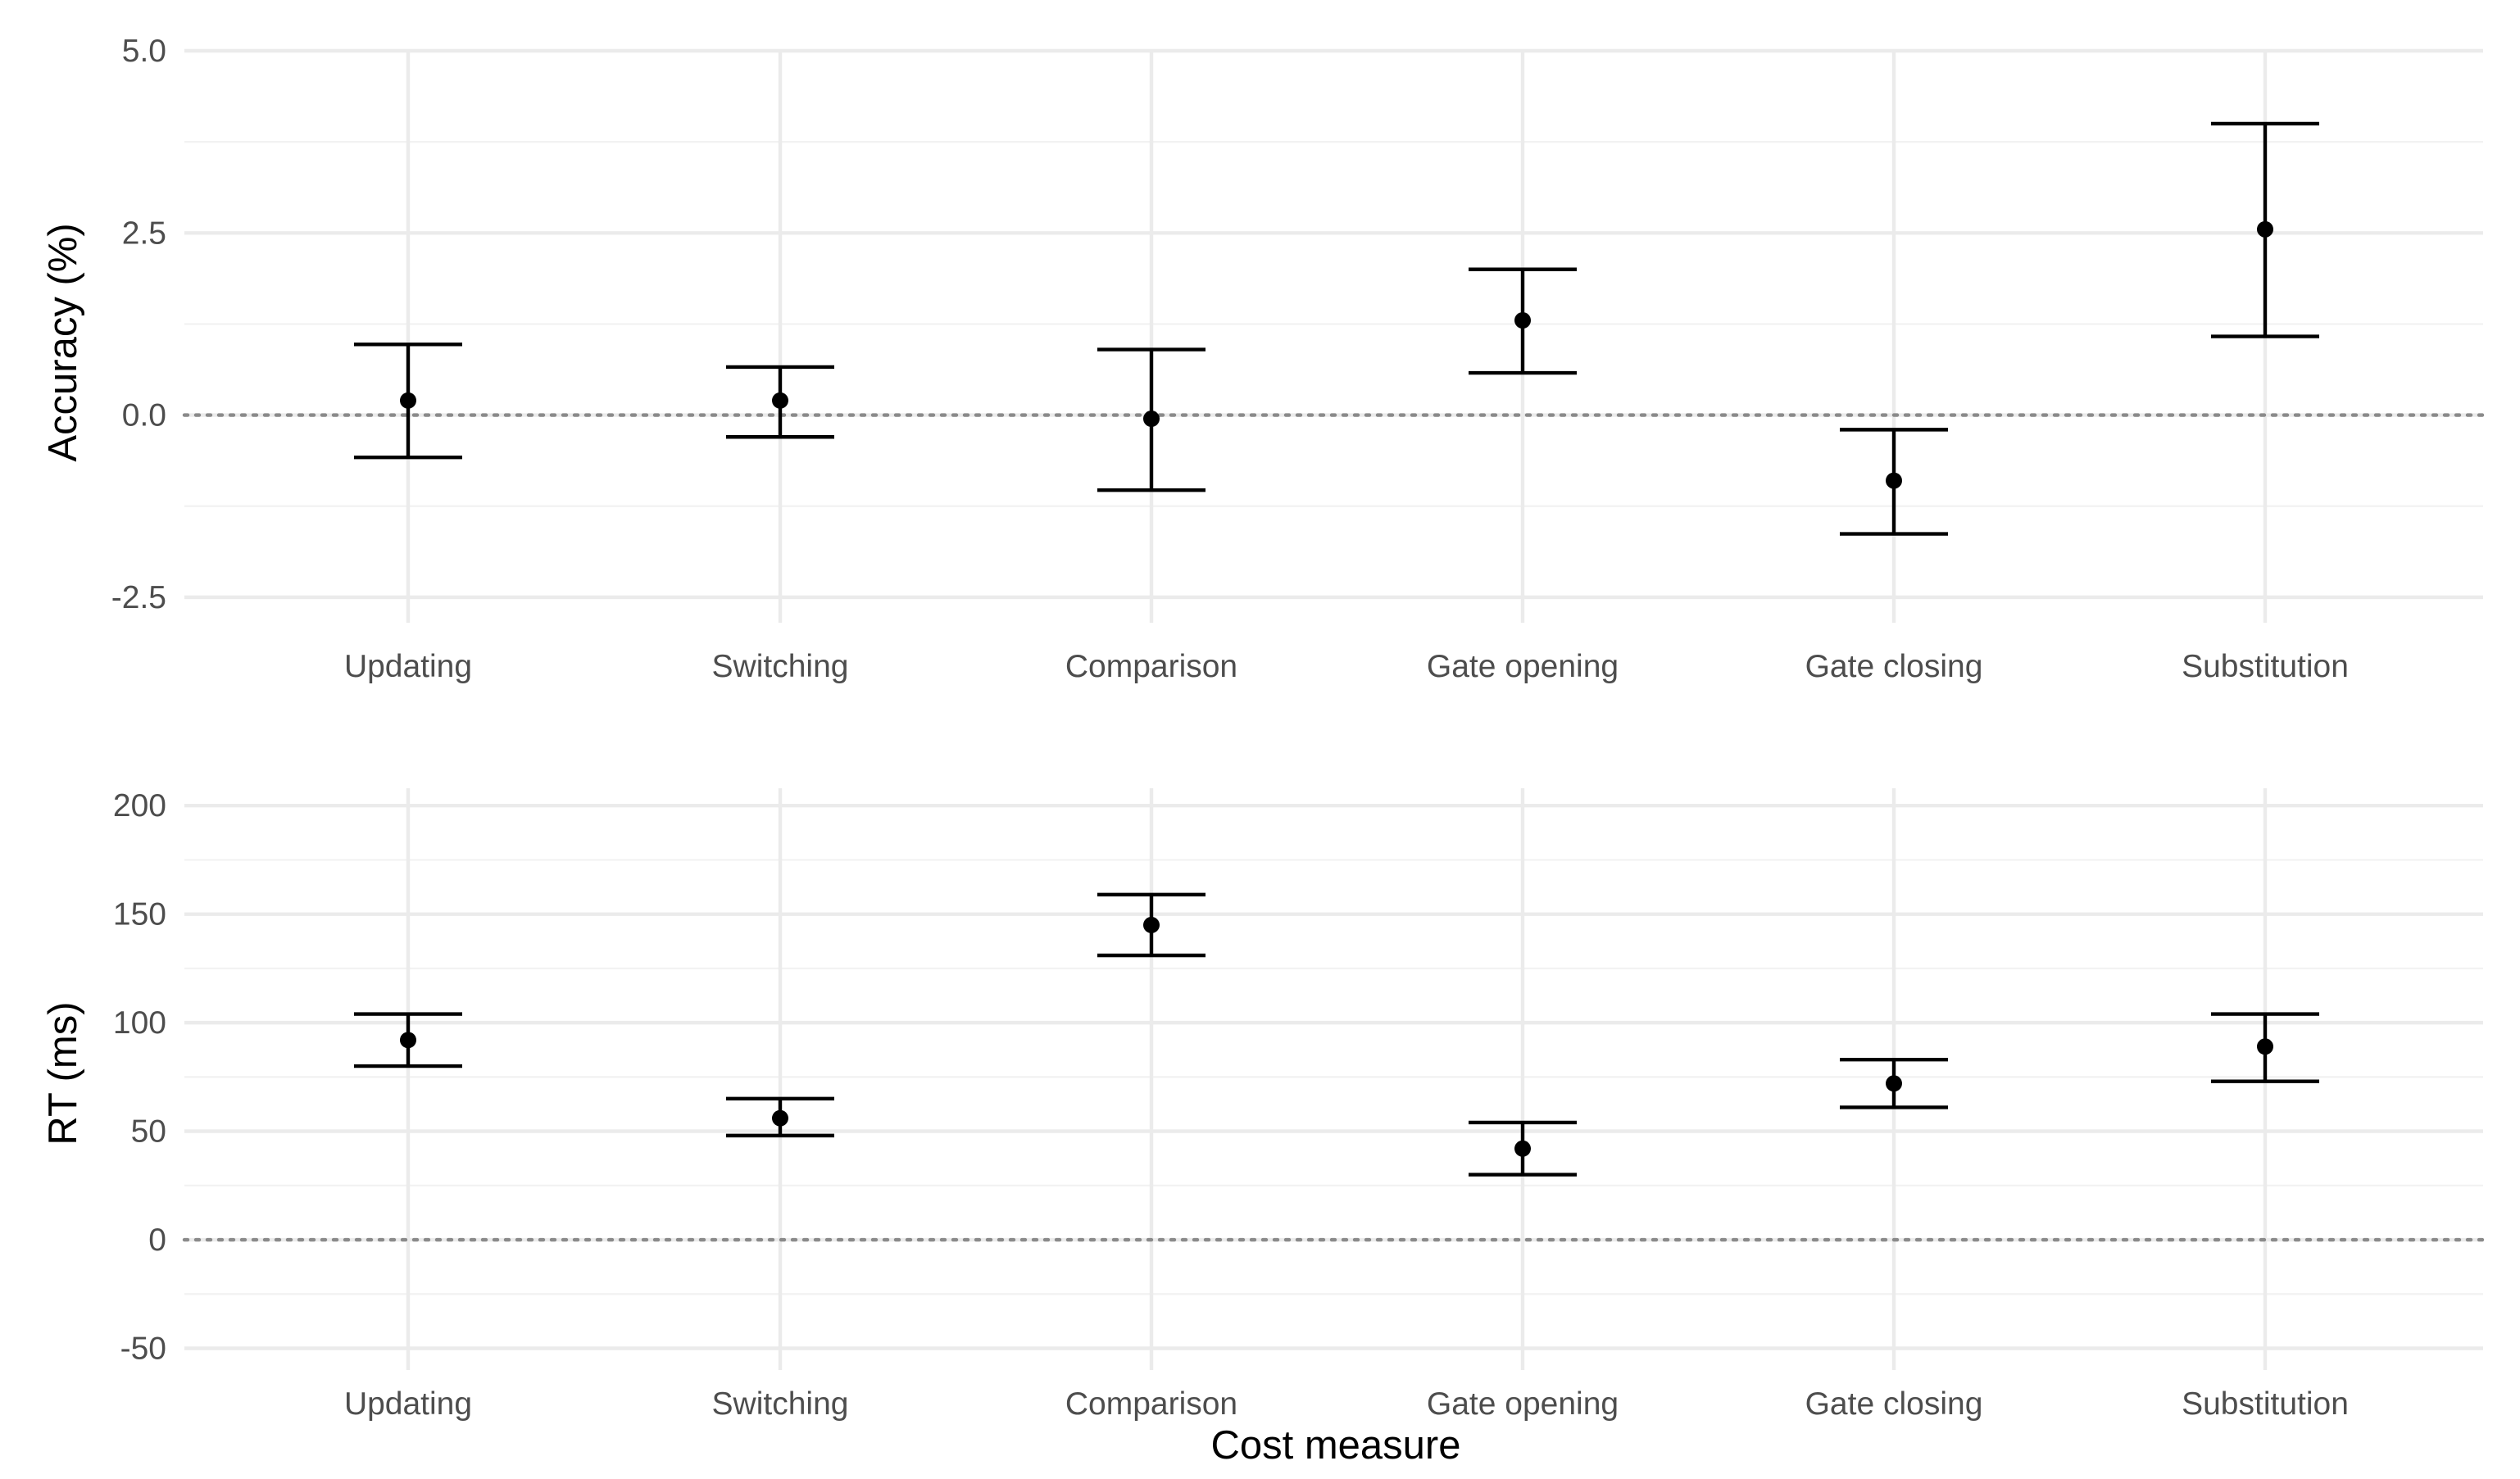 The image size is (2520, 1479). What do you see at coordinates (148, 1132) in the screenshot?
I see `rt-y-tick-label: 50` at bounding box center [148, 1132].